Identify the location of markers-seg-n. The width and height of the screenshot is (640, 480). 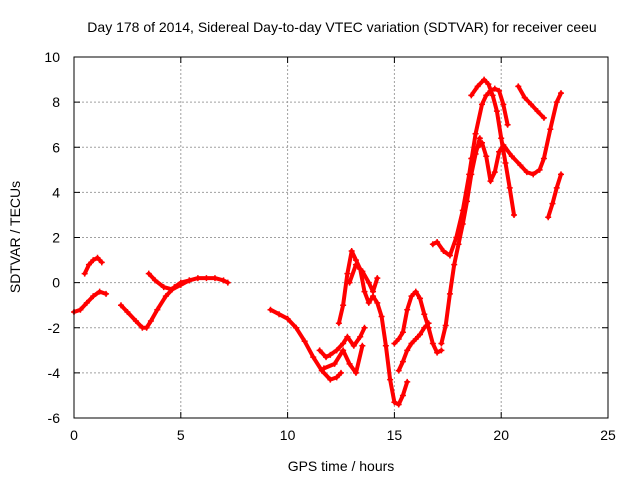
(493, 147).